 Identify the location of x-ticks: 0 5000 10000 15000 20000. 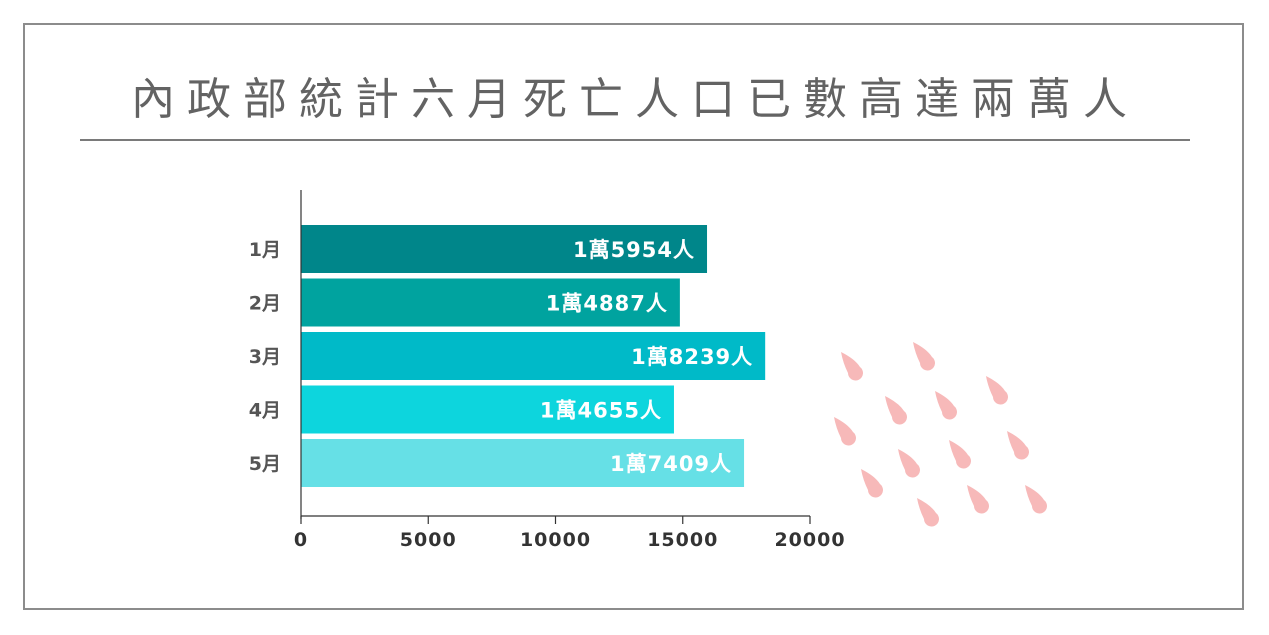
(569, 533).